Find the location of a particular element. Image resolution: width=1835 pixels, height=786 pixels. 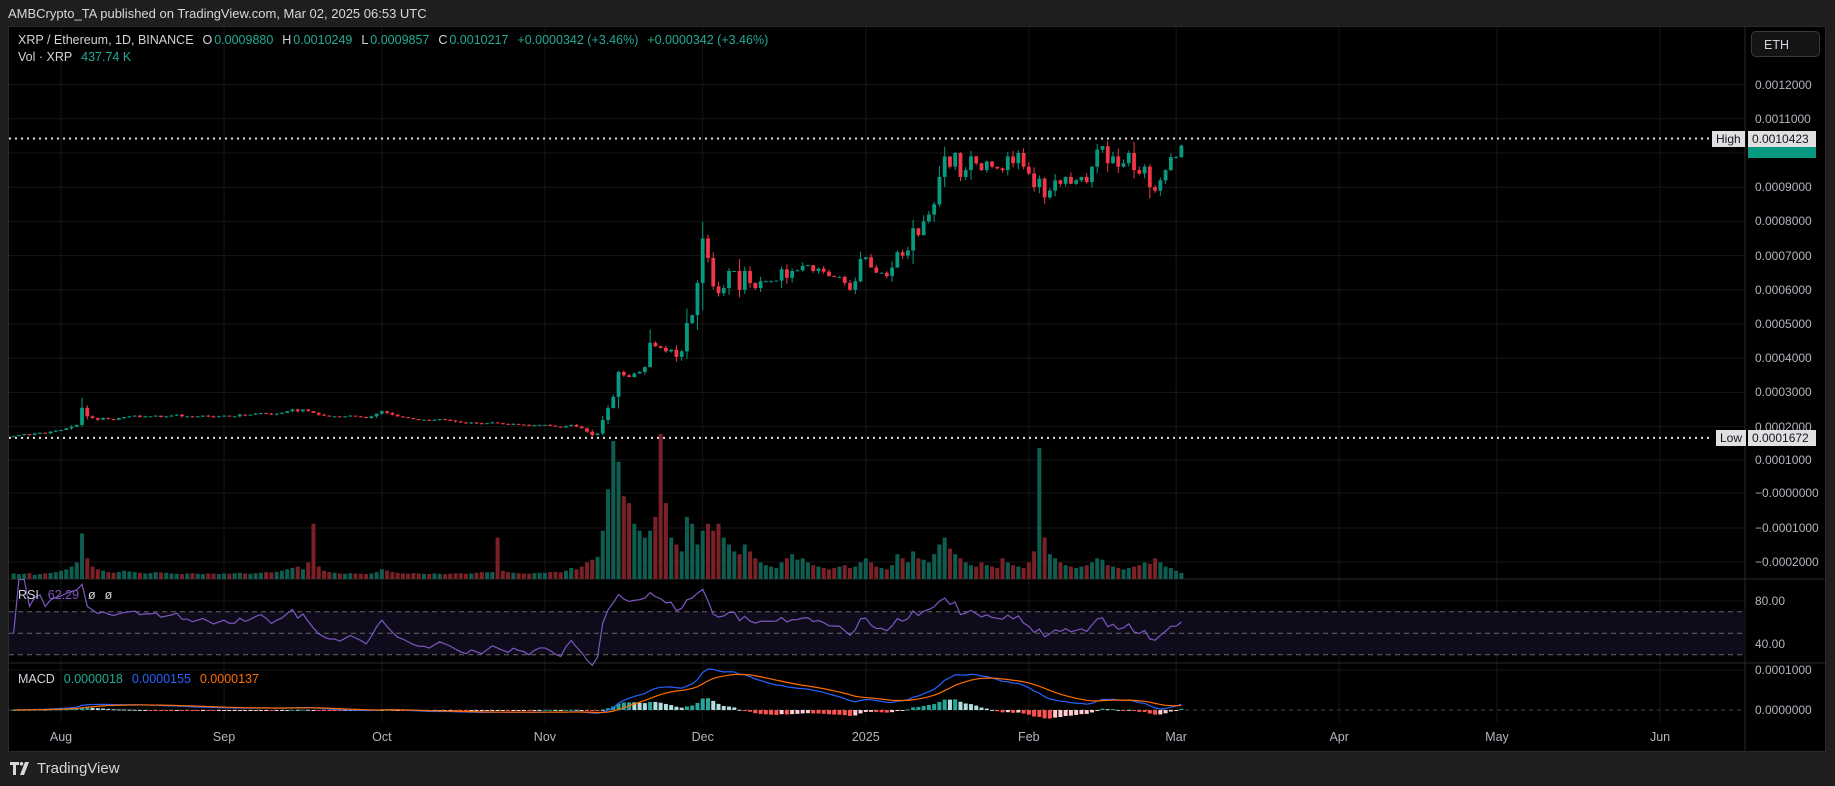

symbol-name: XRP / Ethereum, 1D, BINANCE is located at coordinates (106, 40).